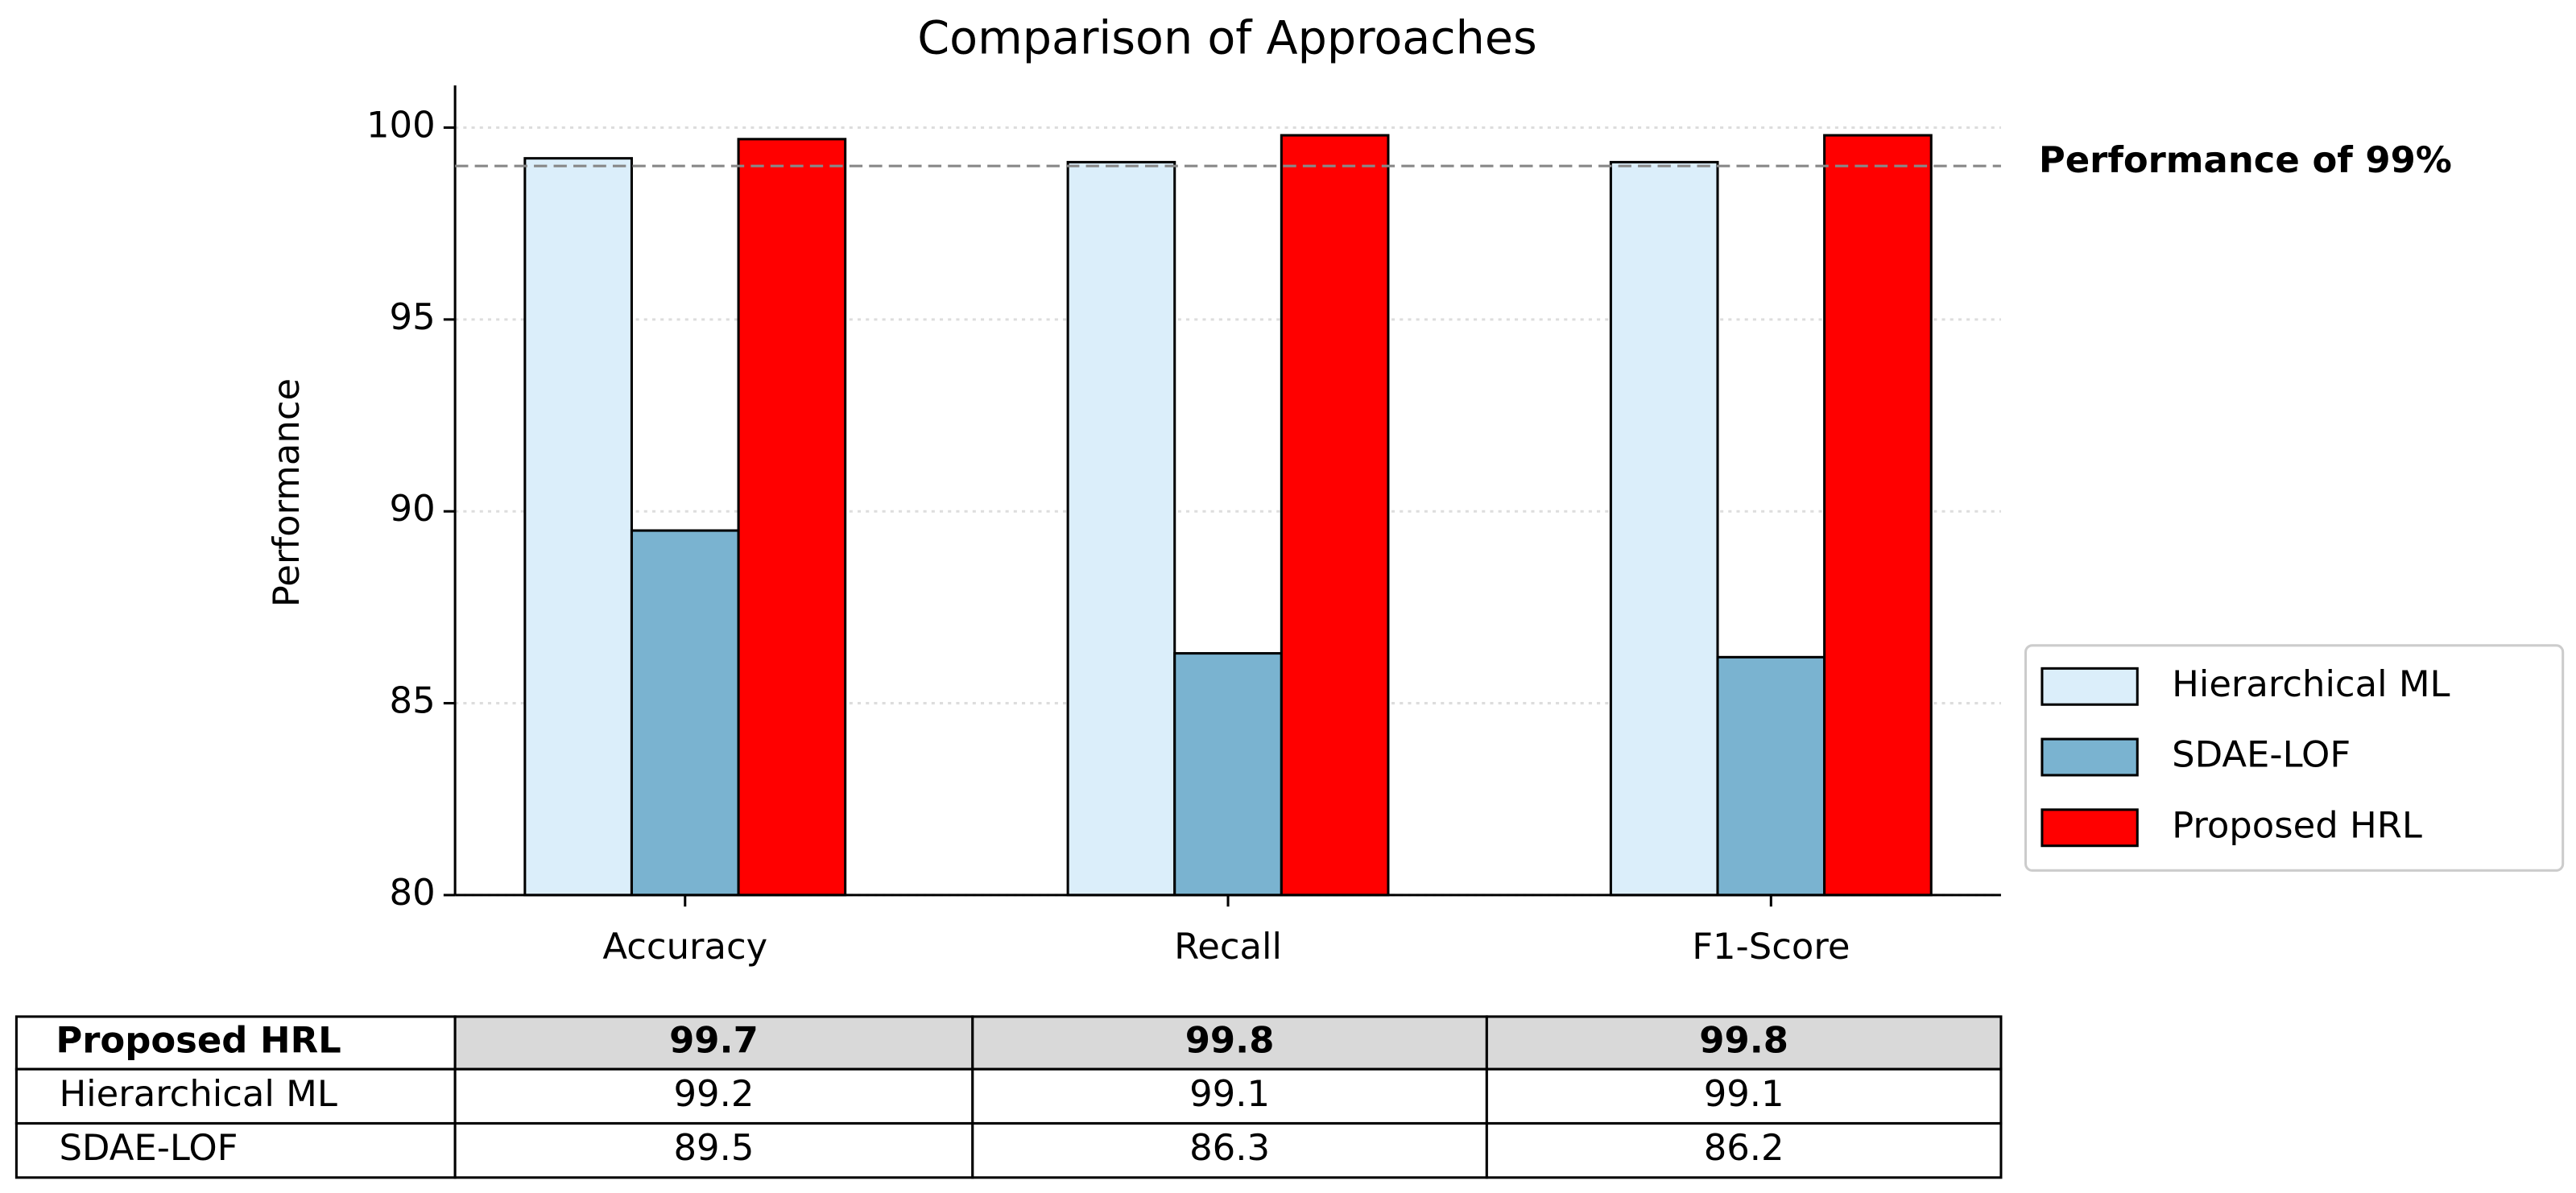  I want to click on table-row-label: Proposed HRL, so click(199, 1040).